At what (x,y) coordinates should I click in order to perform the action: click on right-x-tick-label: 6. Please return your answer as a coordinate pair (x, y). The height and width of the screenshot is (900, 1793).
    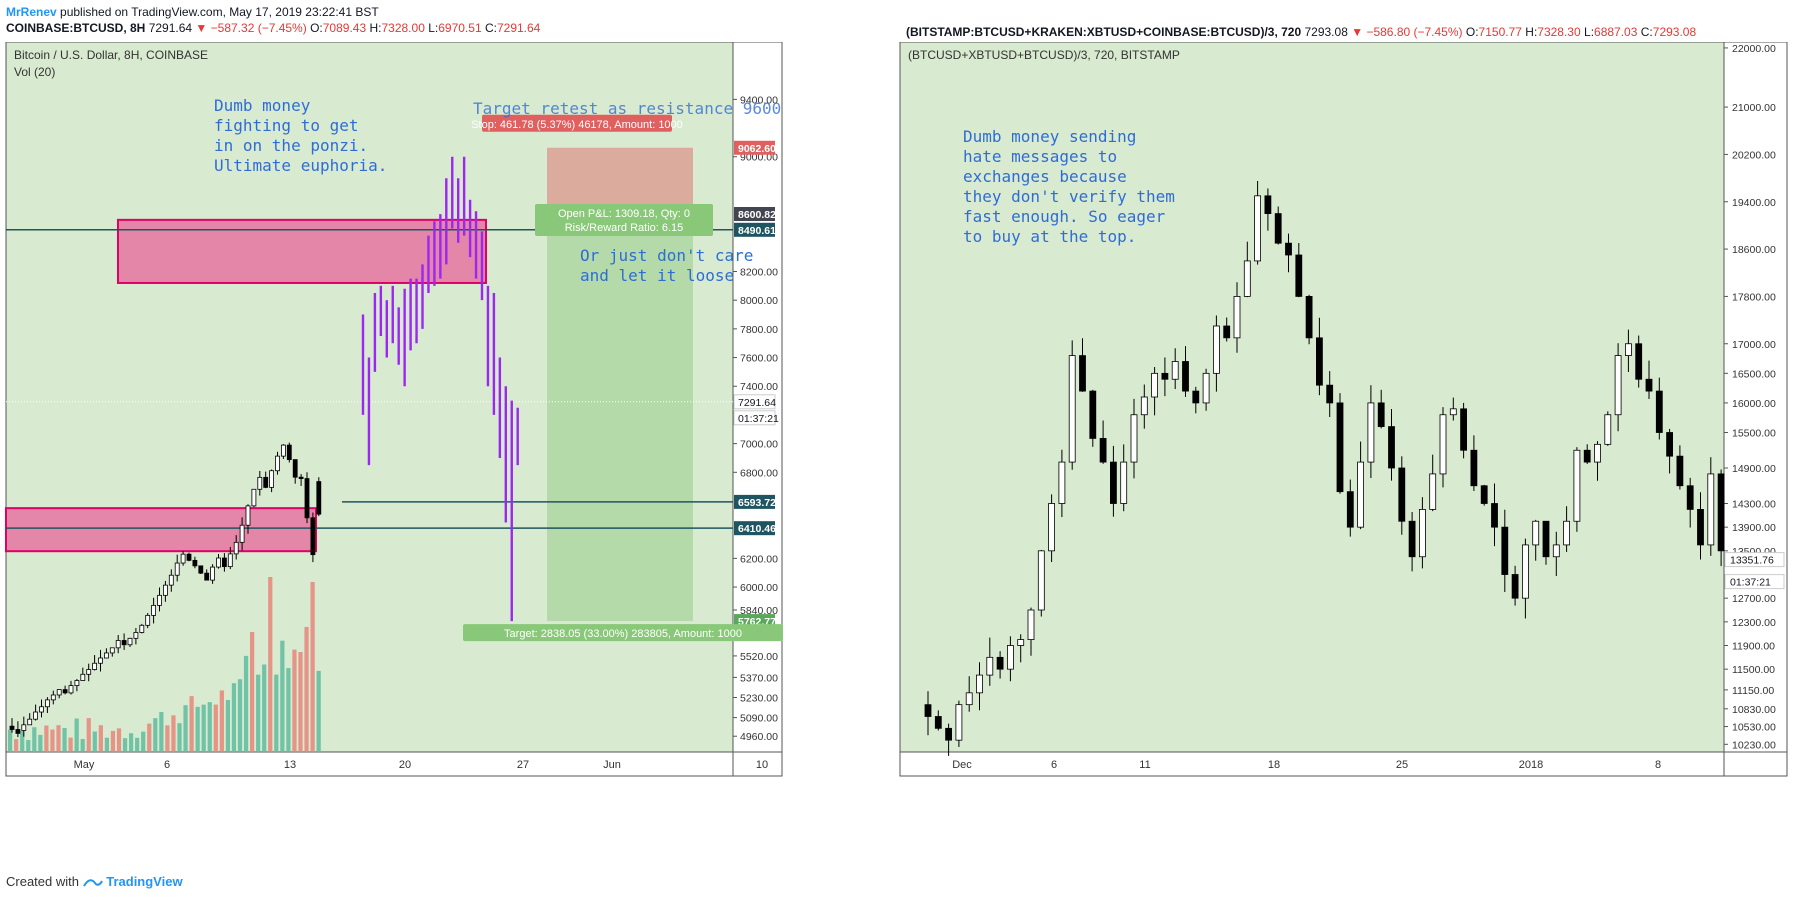
    Looking at the image, I should click on (1054, 765).